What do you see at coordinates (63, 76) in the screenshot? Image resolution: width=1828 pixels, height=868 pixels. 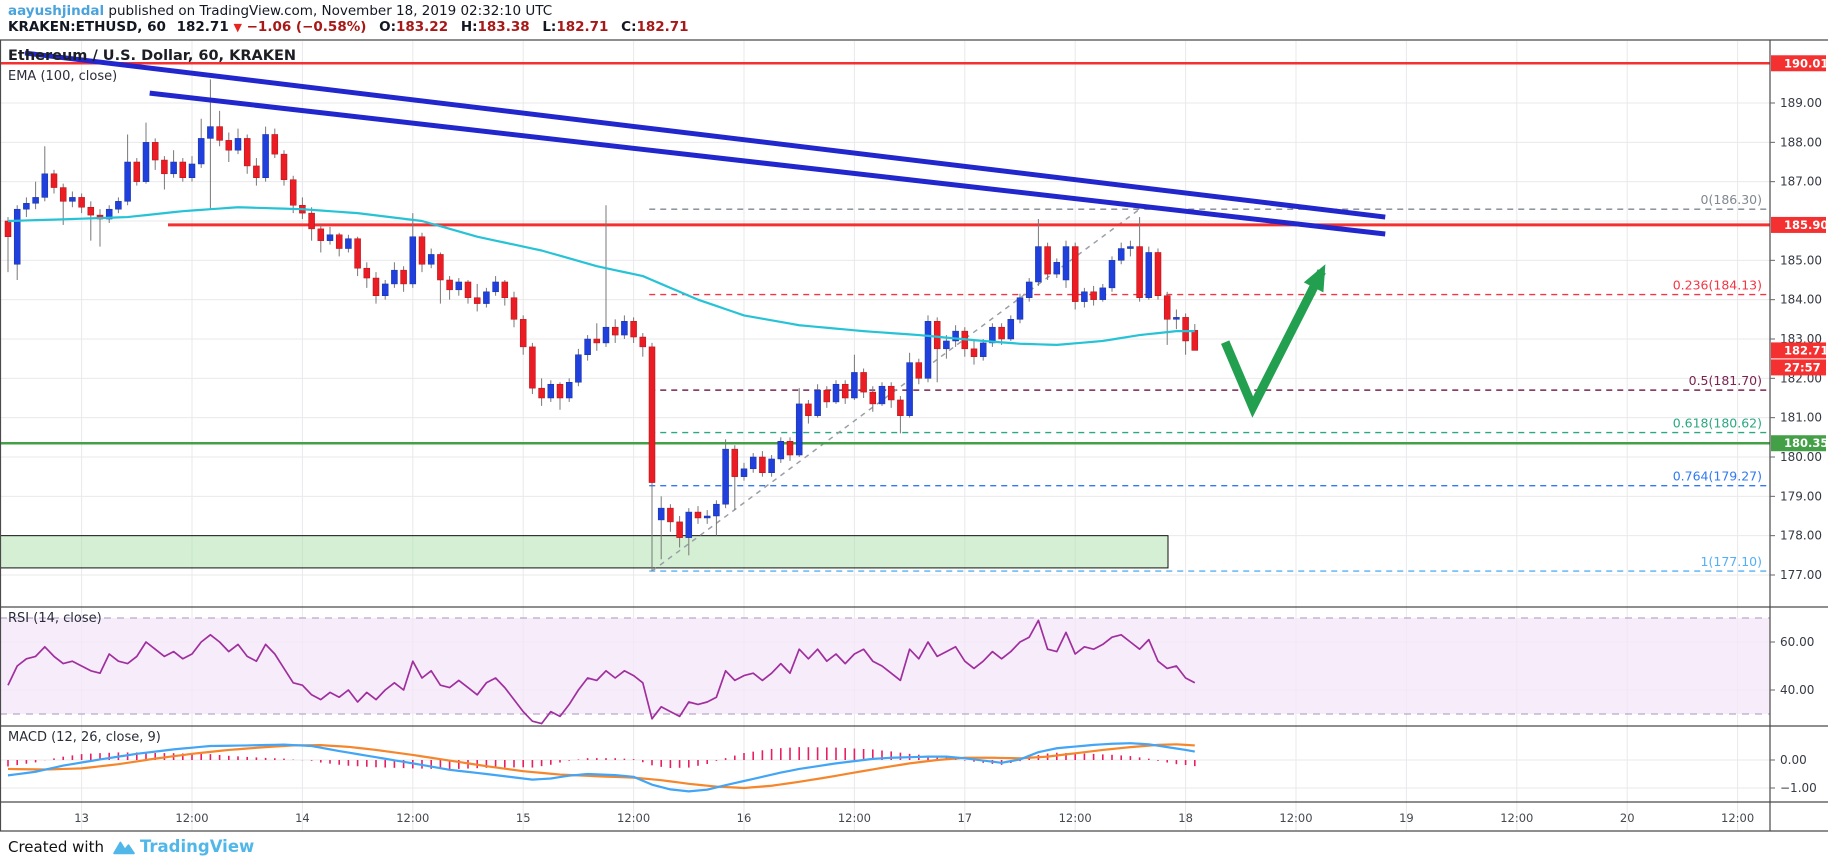 I see `ema-legend: EMA (100, close)` at bounding box center [63, 76].